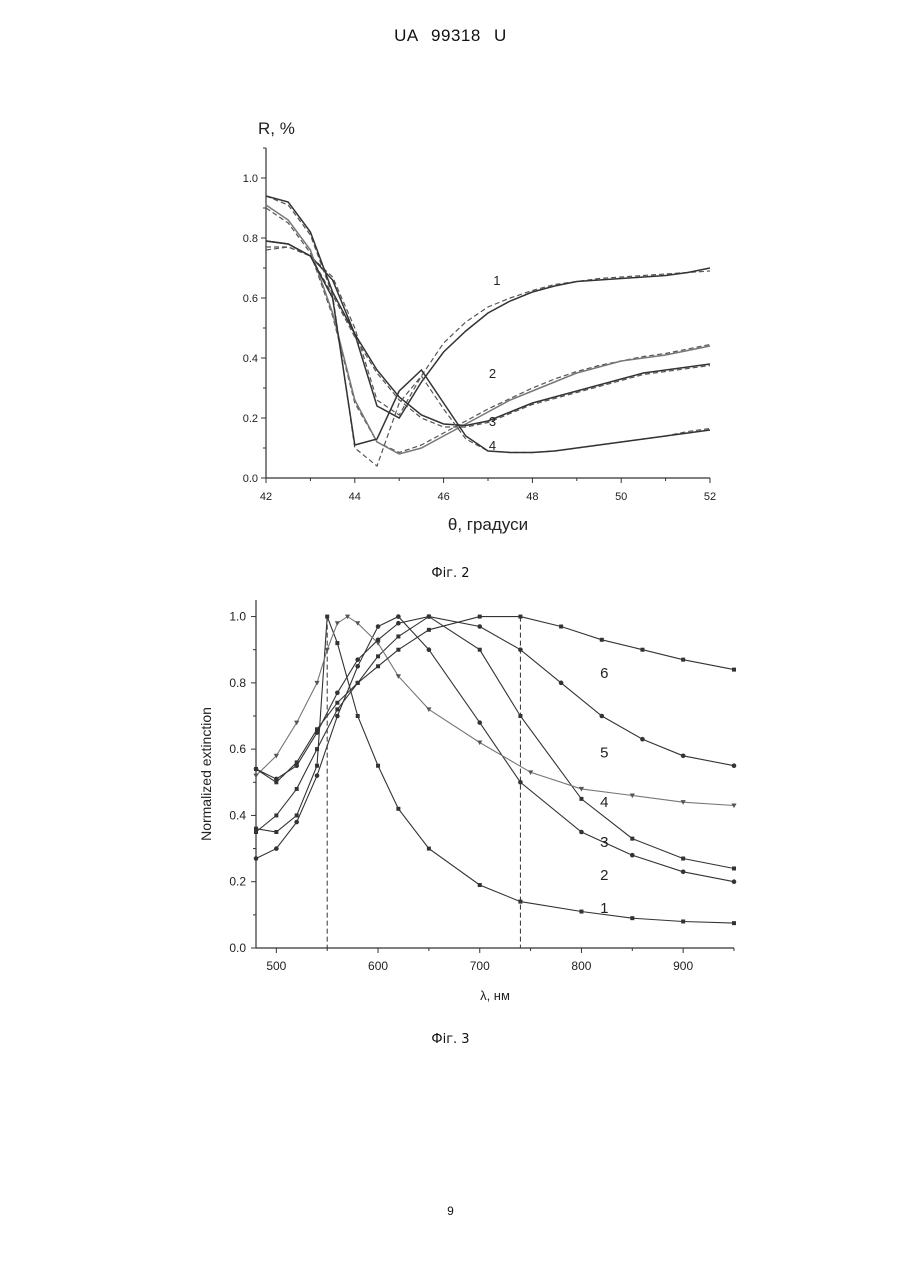 Image resolution: width=901 pixels, height=1273 pixels. Describe the element at coordinates (276, 966) in the screenshot. I see `x-tick-label: 500` at that location.